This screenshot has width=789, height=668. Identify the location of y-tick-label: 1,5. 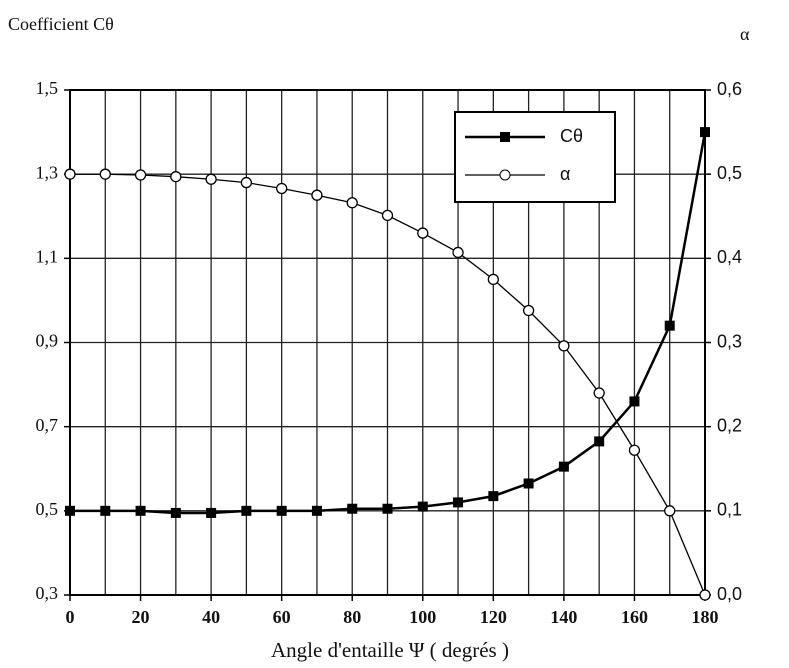
(47, 88).